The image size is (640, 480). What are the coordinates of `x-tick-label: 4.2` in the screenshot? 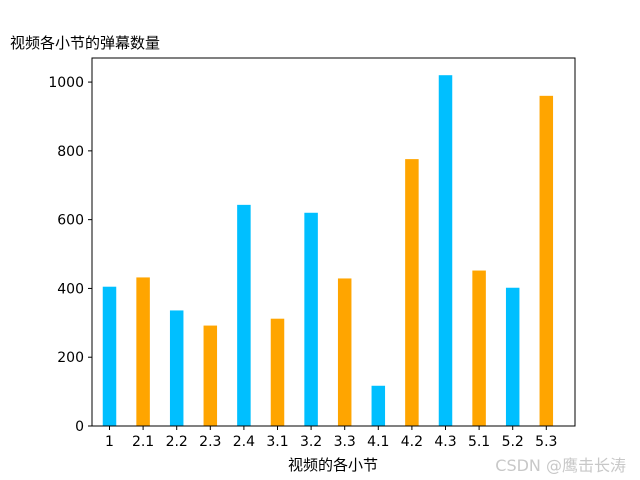 It's located at (412, 442).